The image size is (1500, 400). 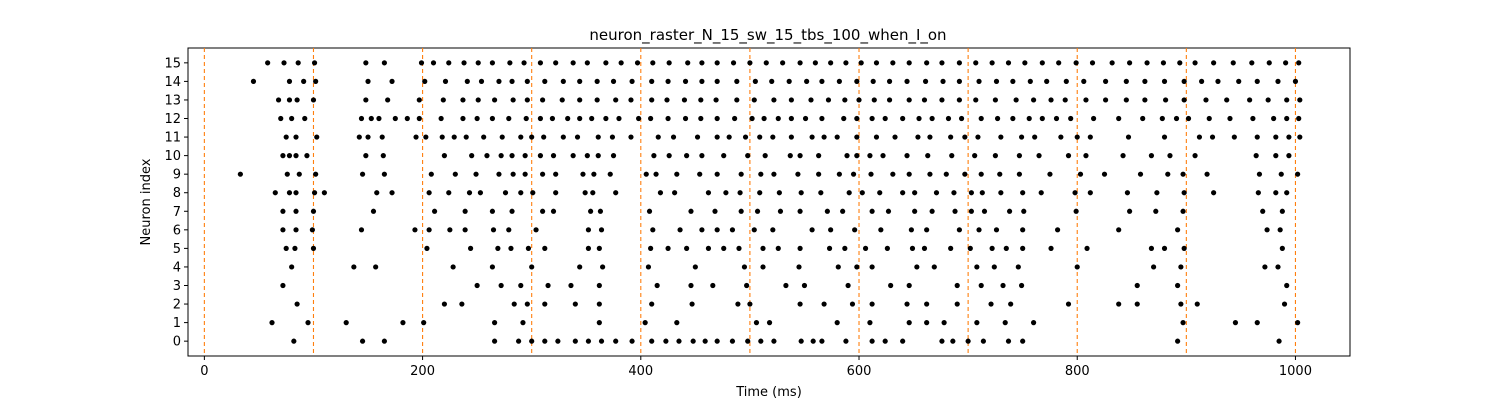 I want to click on y-tick-label: 11, so click(x=172, y=138).